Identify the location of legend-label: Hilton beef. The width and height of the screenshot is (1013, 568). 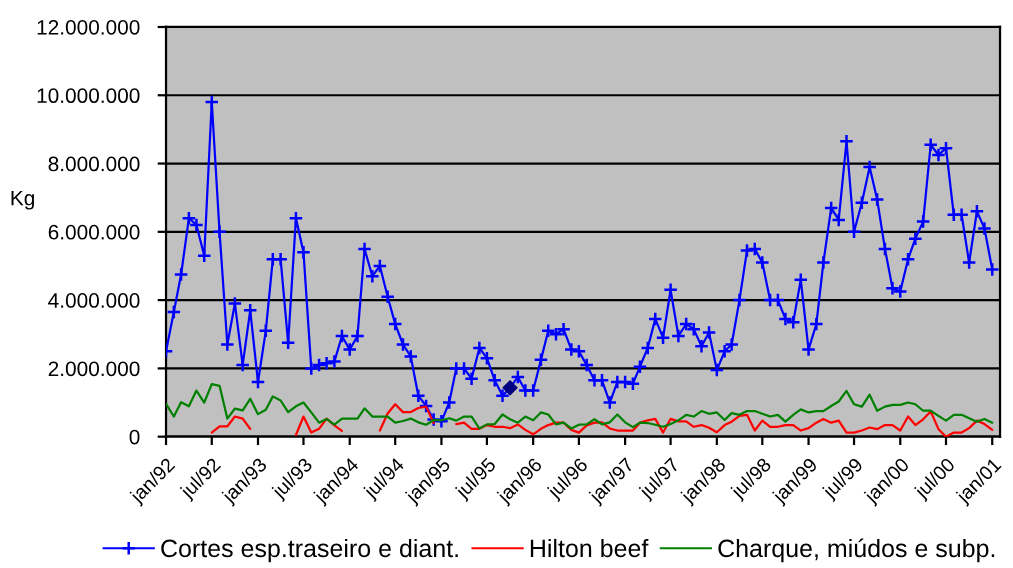
(589, 548).